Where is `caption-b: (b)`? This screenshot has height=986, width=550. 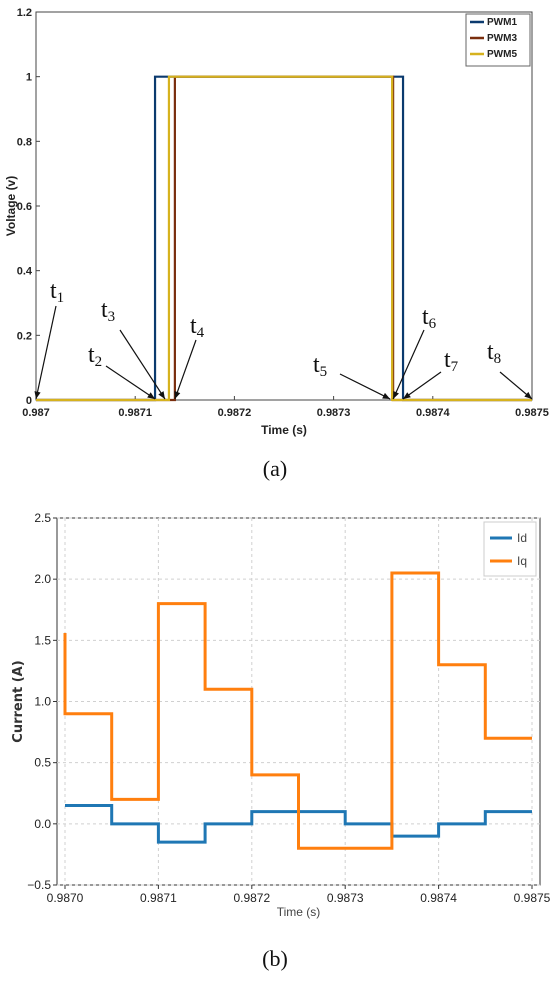
caption-b: (b) is located at coordinates (275, 958).